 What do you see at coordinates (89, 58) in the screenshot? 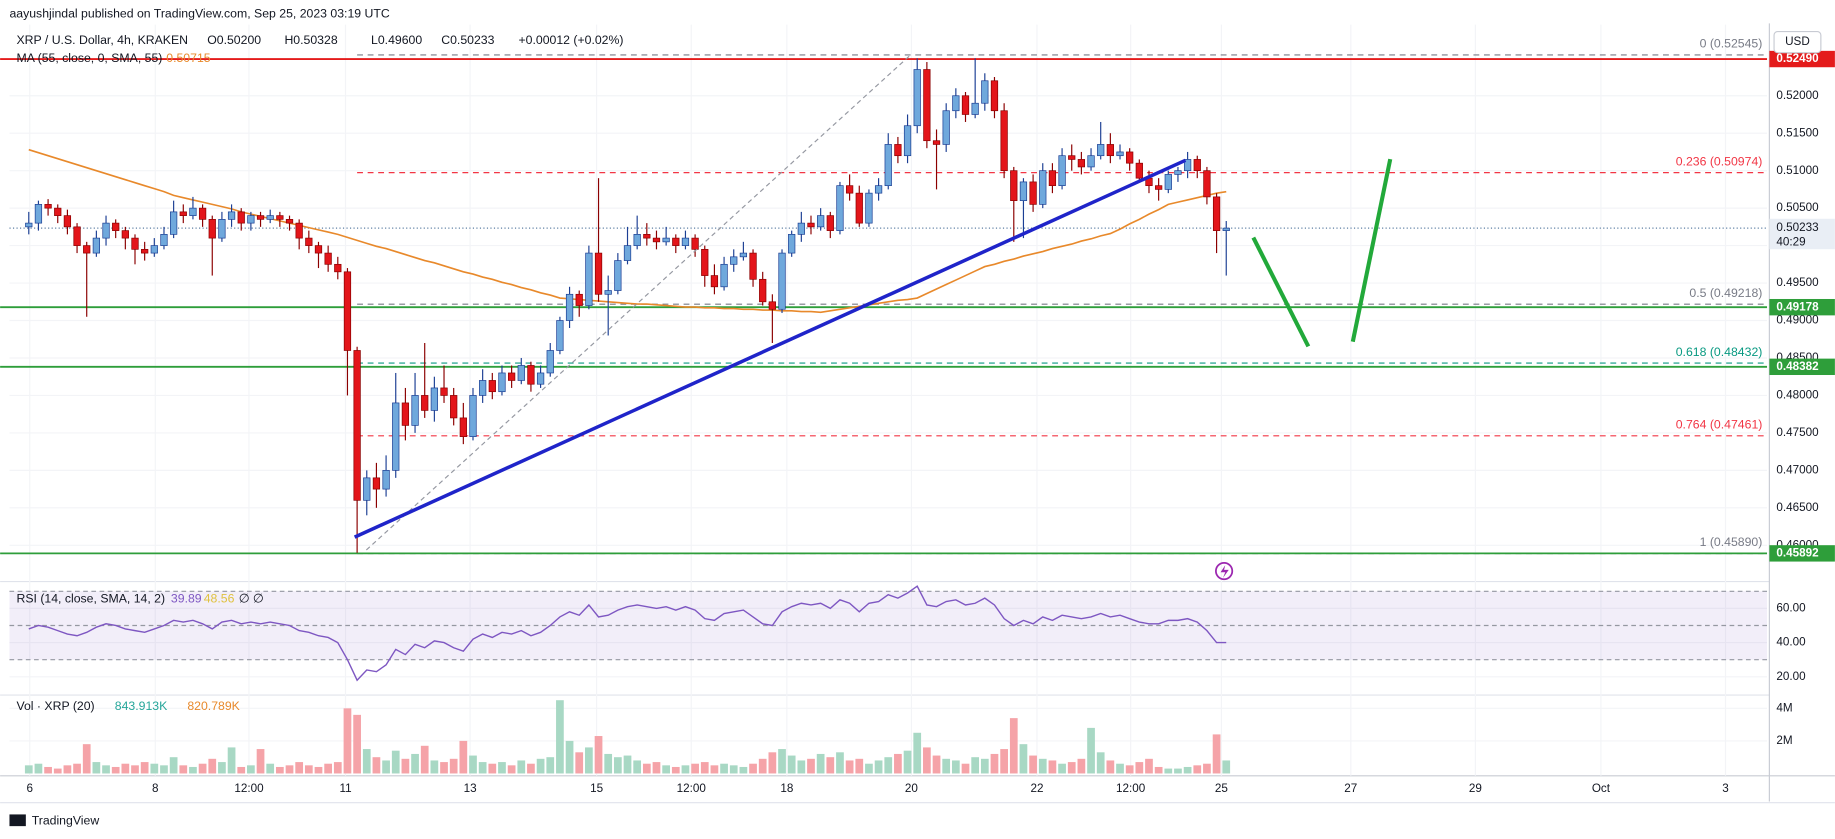
I see `ma-label: MA (55, close, 0, SMA, 55)` at bounding box center [89, 58].